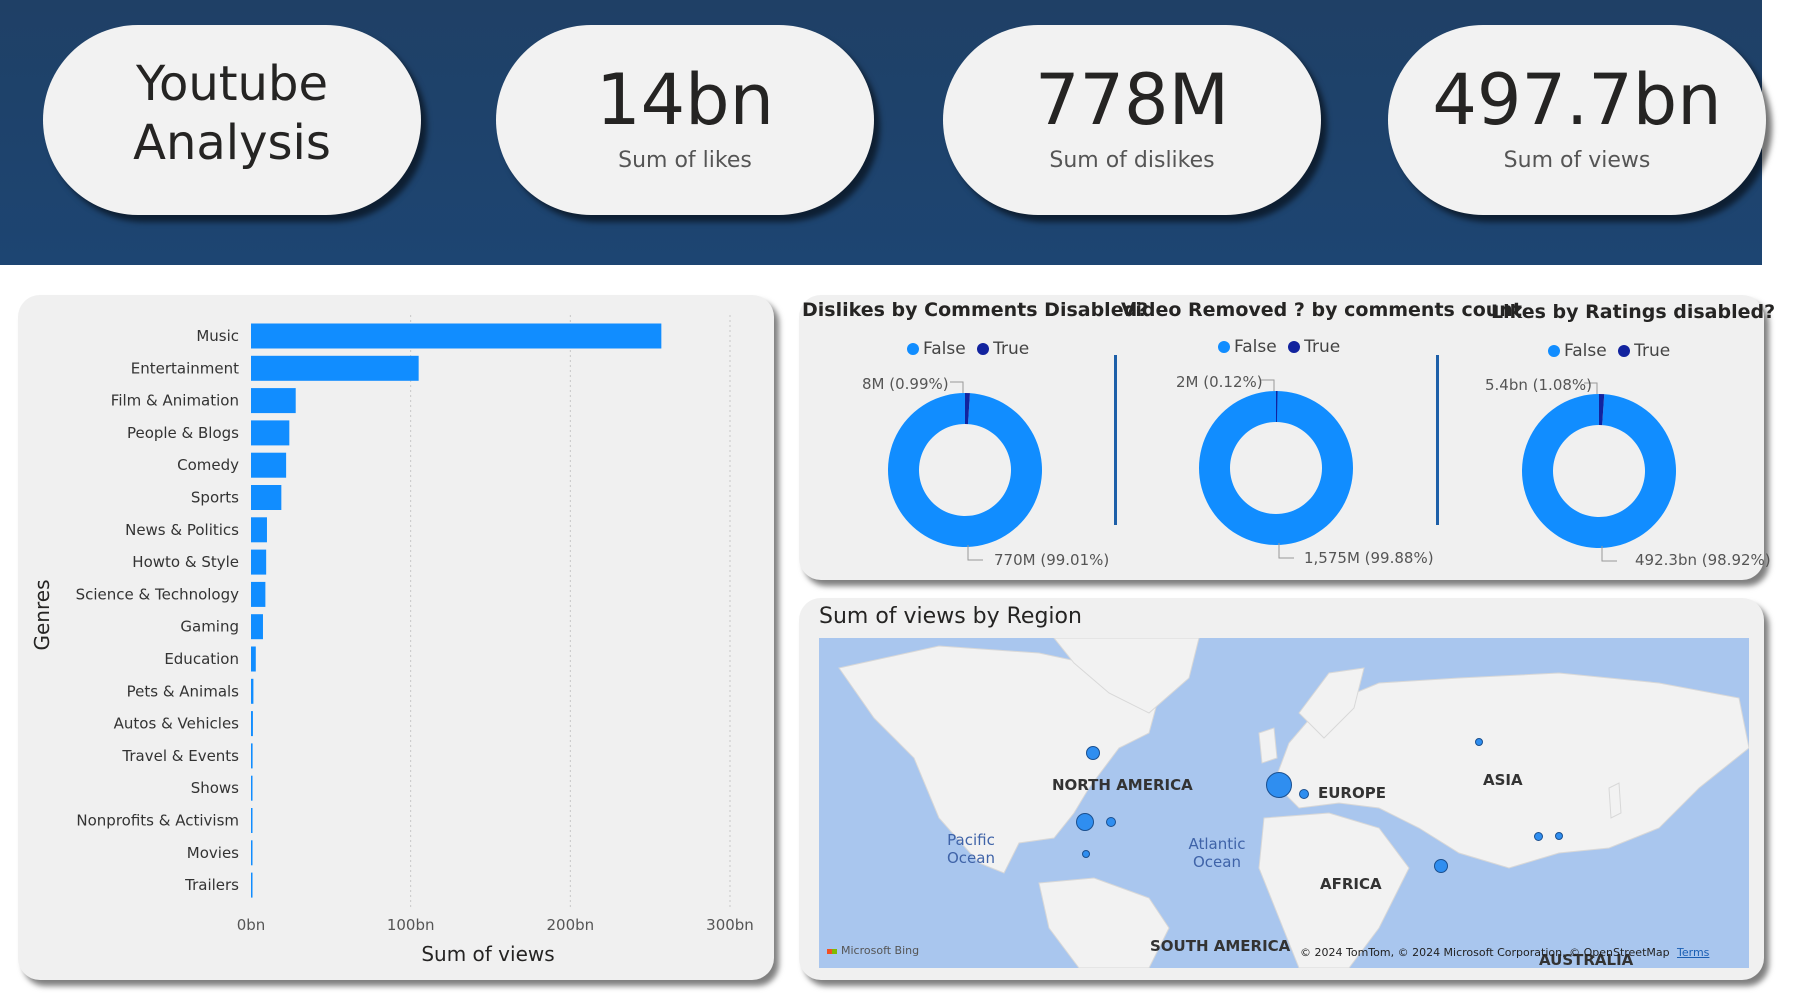 Image resolution: width=1805 pixels, height=995 pixels. What do you see at coordinates (185, 368) in the screenshot?
I see `category-label: Entertainment` at bounding box center [185, 368].